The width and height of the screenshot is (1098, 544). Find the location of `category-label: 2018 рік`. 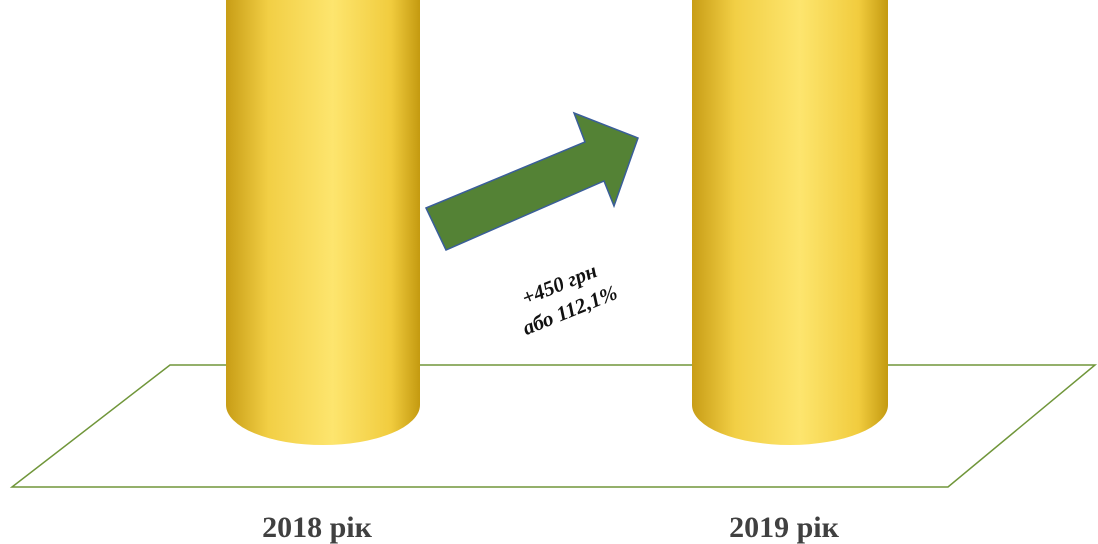

category-label: 2018 рік is located at coordinates (317, 527).